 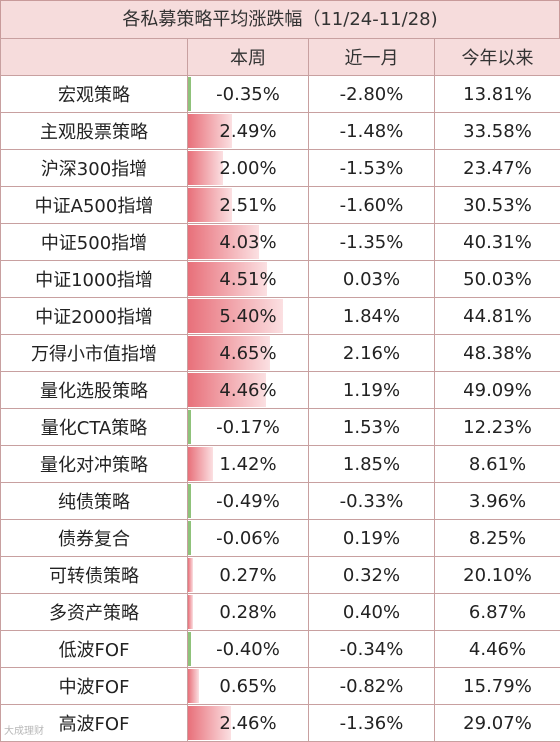 I want to click on week-return-cell: 5.40%, so click(x=248, y=316).